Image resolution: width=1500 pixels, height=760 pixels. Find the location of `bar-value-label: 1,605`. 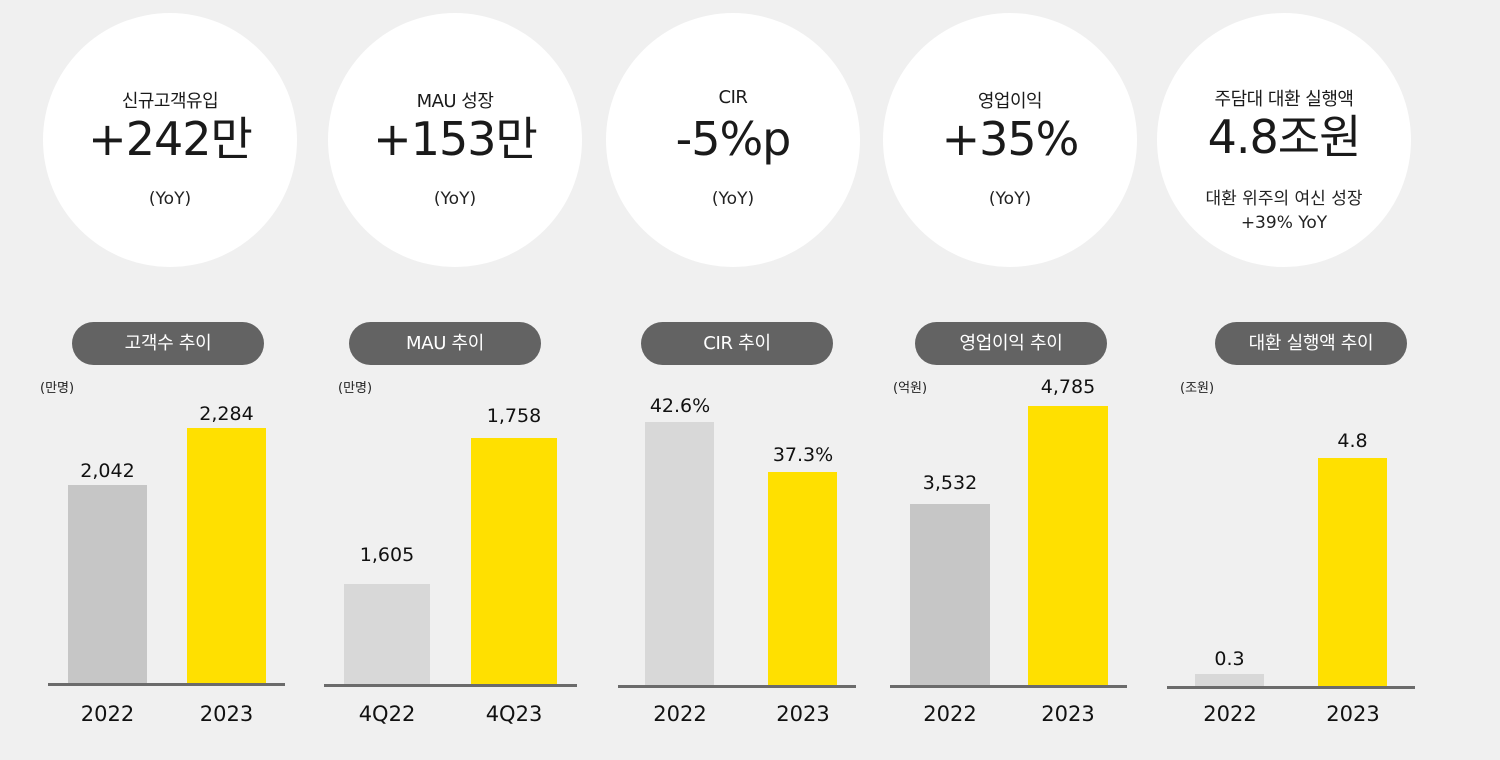

bar-value-label: 1,605 is located at coordinates (387, 555).